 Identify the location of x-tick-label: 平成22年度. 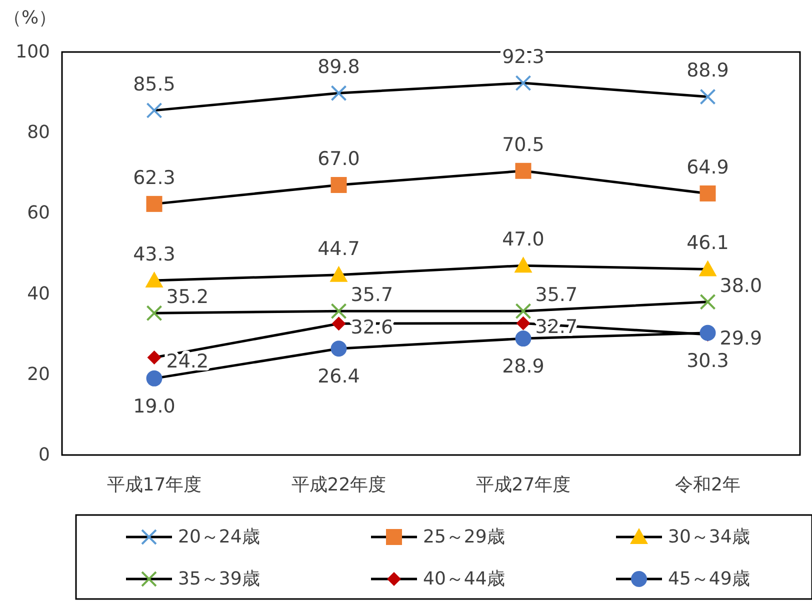
(338, 485).